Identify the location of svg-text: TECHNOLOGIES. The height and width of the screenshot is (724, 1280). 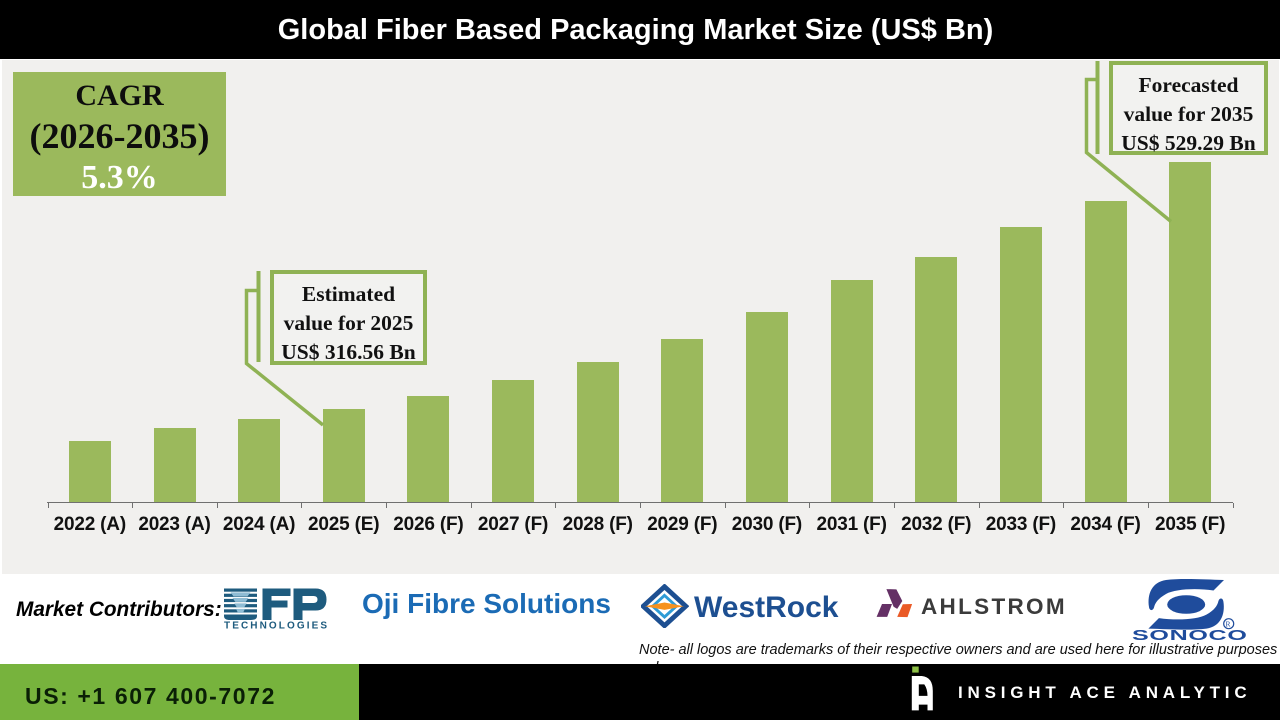
(275, 626).